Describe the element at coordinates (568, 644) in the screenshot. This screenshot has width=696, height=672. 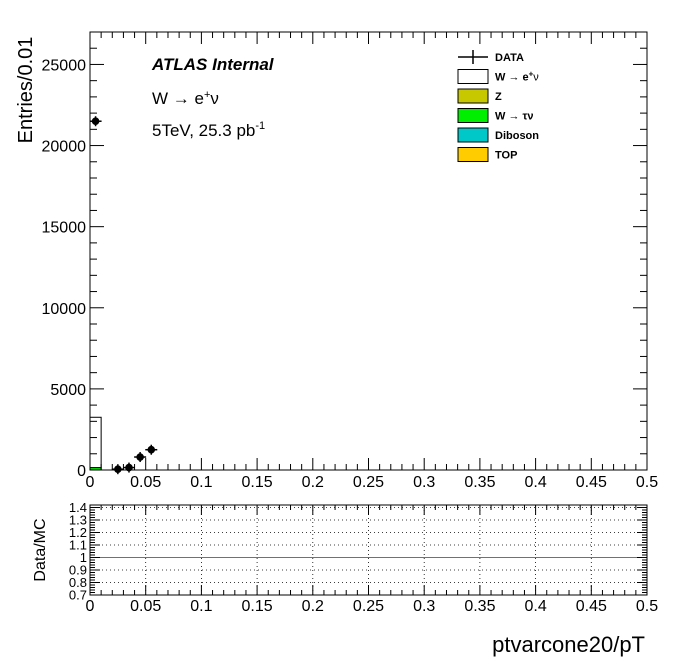
I see `x-axis-label: ptvarcone20/pT` at that location.